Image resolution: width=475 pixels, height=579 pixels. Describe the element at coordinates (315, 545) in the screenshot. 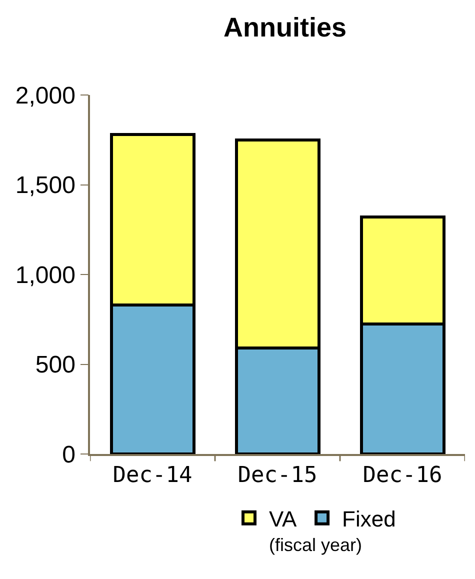

I see `x-axis-title: (fiscal year)` at that location.